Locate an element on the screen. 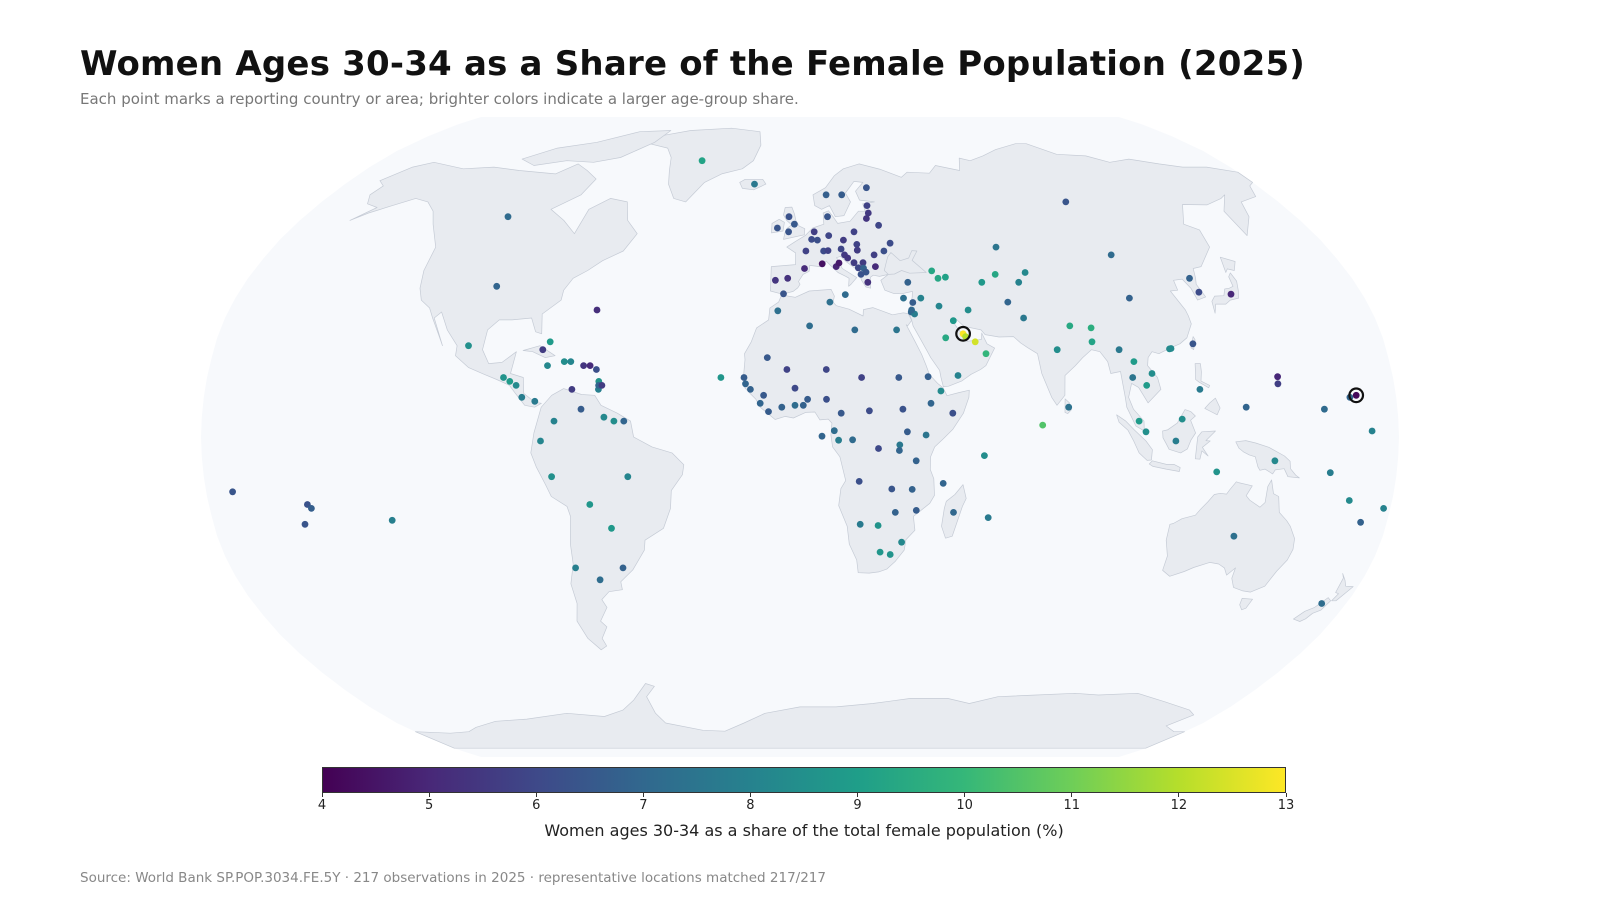 Image resolution: width=1600 pixels, height=900 pixels. data-point: 4.2% is located at coordinates (1356, 395).